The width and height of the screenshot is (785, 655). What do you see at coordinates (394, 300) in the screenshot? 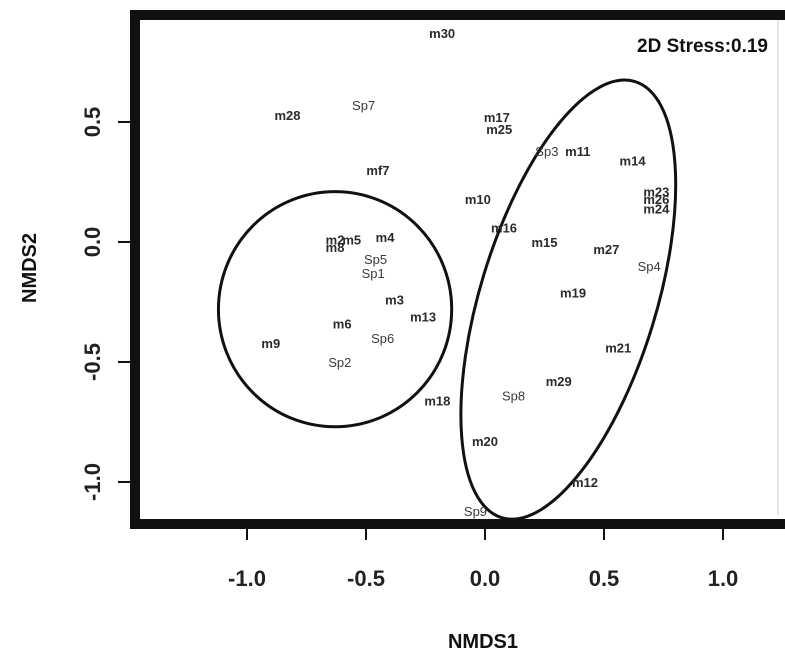
I see `point-label-m3: m3` at bounding box center [394, 300].